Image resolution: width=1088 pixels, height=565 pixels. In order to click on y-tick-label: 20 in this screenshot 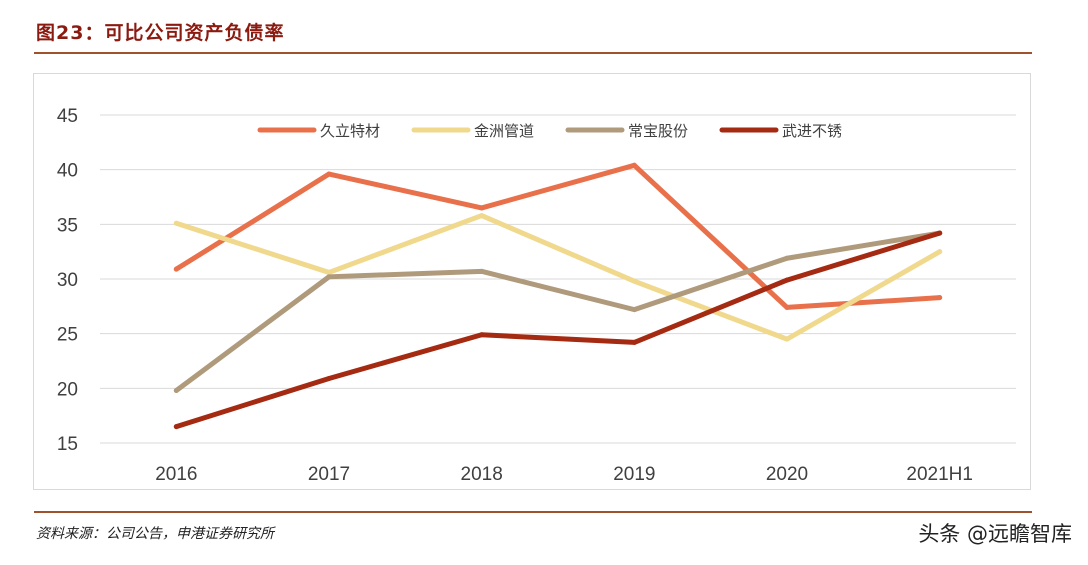, I will do `click(67, 389)`.